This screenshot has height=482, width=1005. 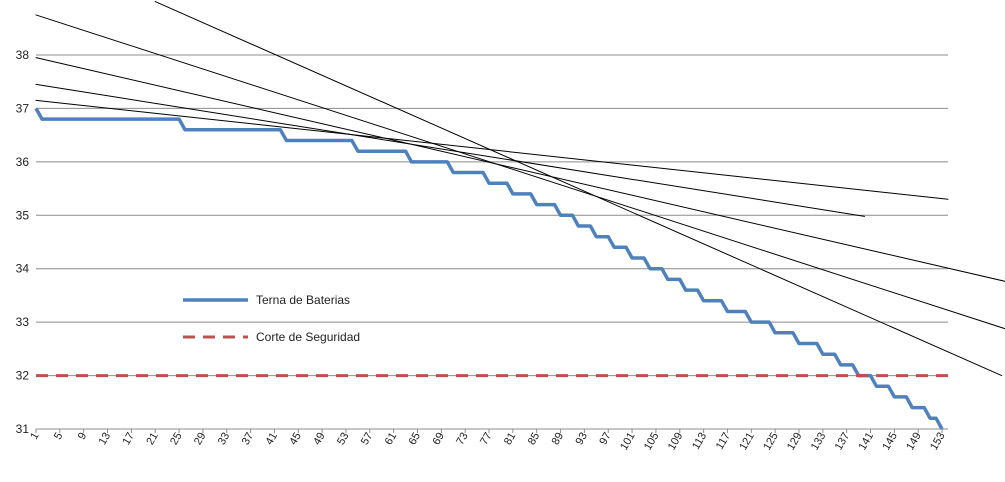 I want to click on x-tick-label: 29, so click(x=200, y=439).